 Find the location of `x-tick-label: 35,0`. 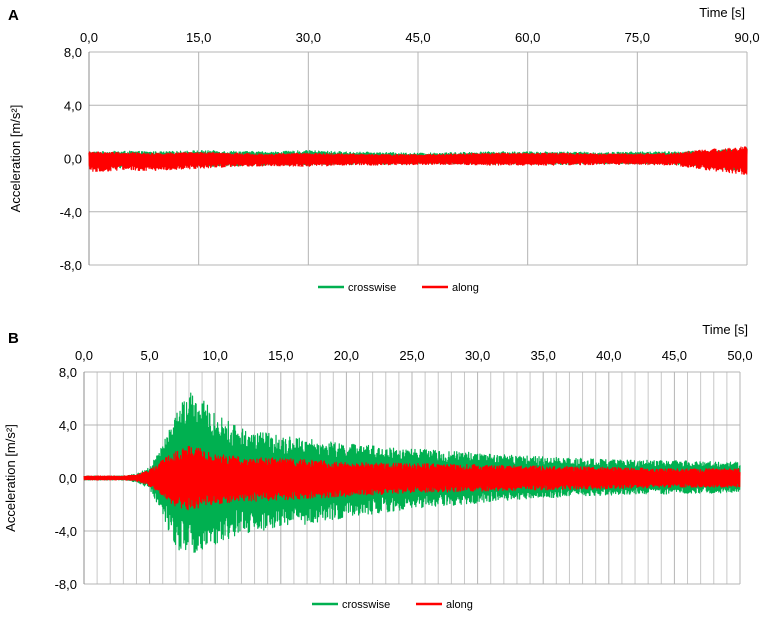

x-tick-label: 35,0 is located at coordinates (543, 355).